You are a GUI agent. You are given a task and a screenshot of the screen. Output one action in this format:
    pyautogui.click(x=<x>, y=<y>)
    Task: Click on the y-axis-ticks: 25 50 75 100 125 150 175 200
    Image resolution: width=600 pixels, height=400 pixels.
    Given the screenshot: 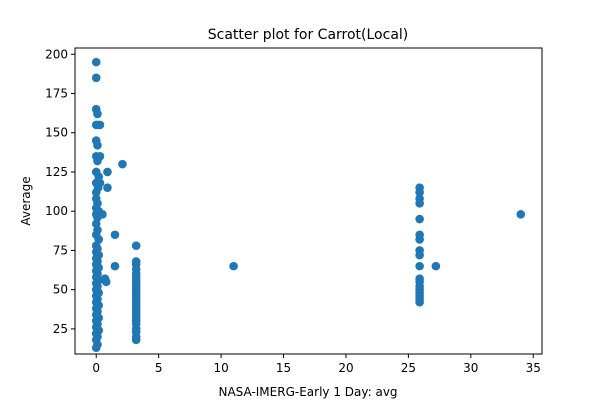 What is the action you would take?
    pyautogui.click(x=60, y=191)
    